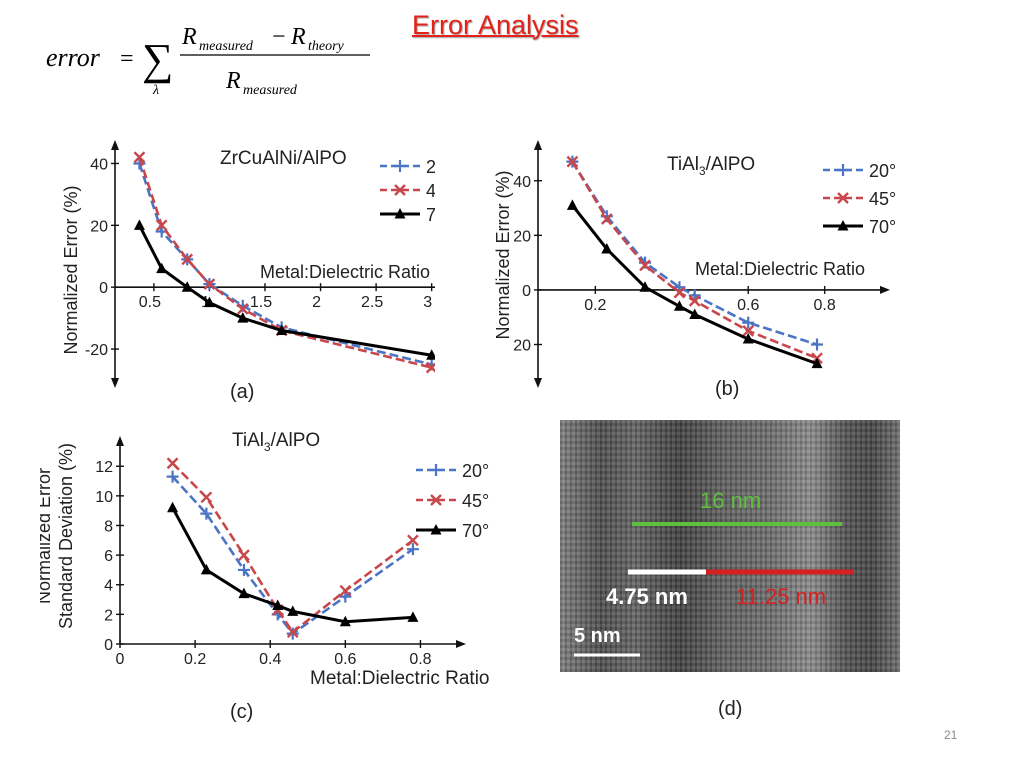  Describe the element at coordinates (730, 709) in the screenshot. I see `panel-label-d: (d)` at that location.